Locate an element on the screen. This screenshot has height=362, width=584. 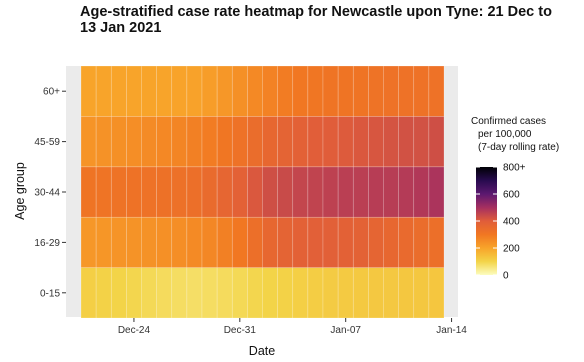
x-tick-label: Jan-14 is located at coordinates (451, 330).